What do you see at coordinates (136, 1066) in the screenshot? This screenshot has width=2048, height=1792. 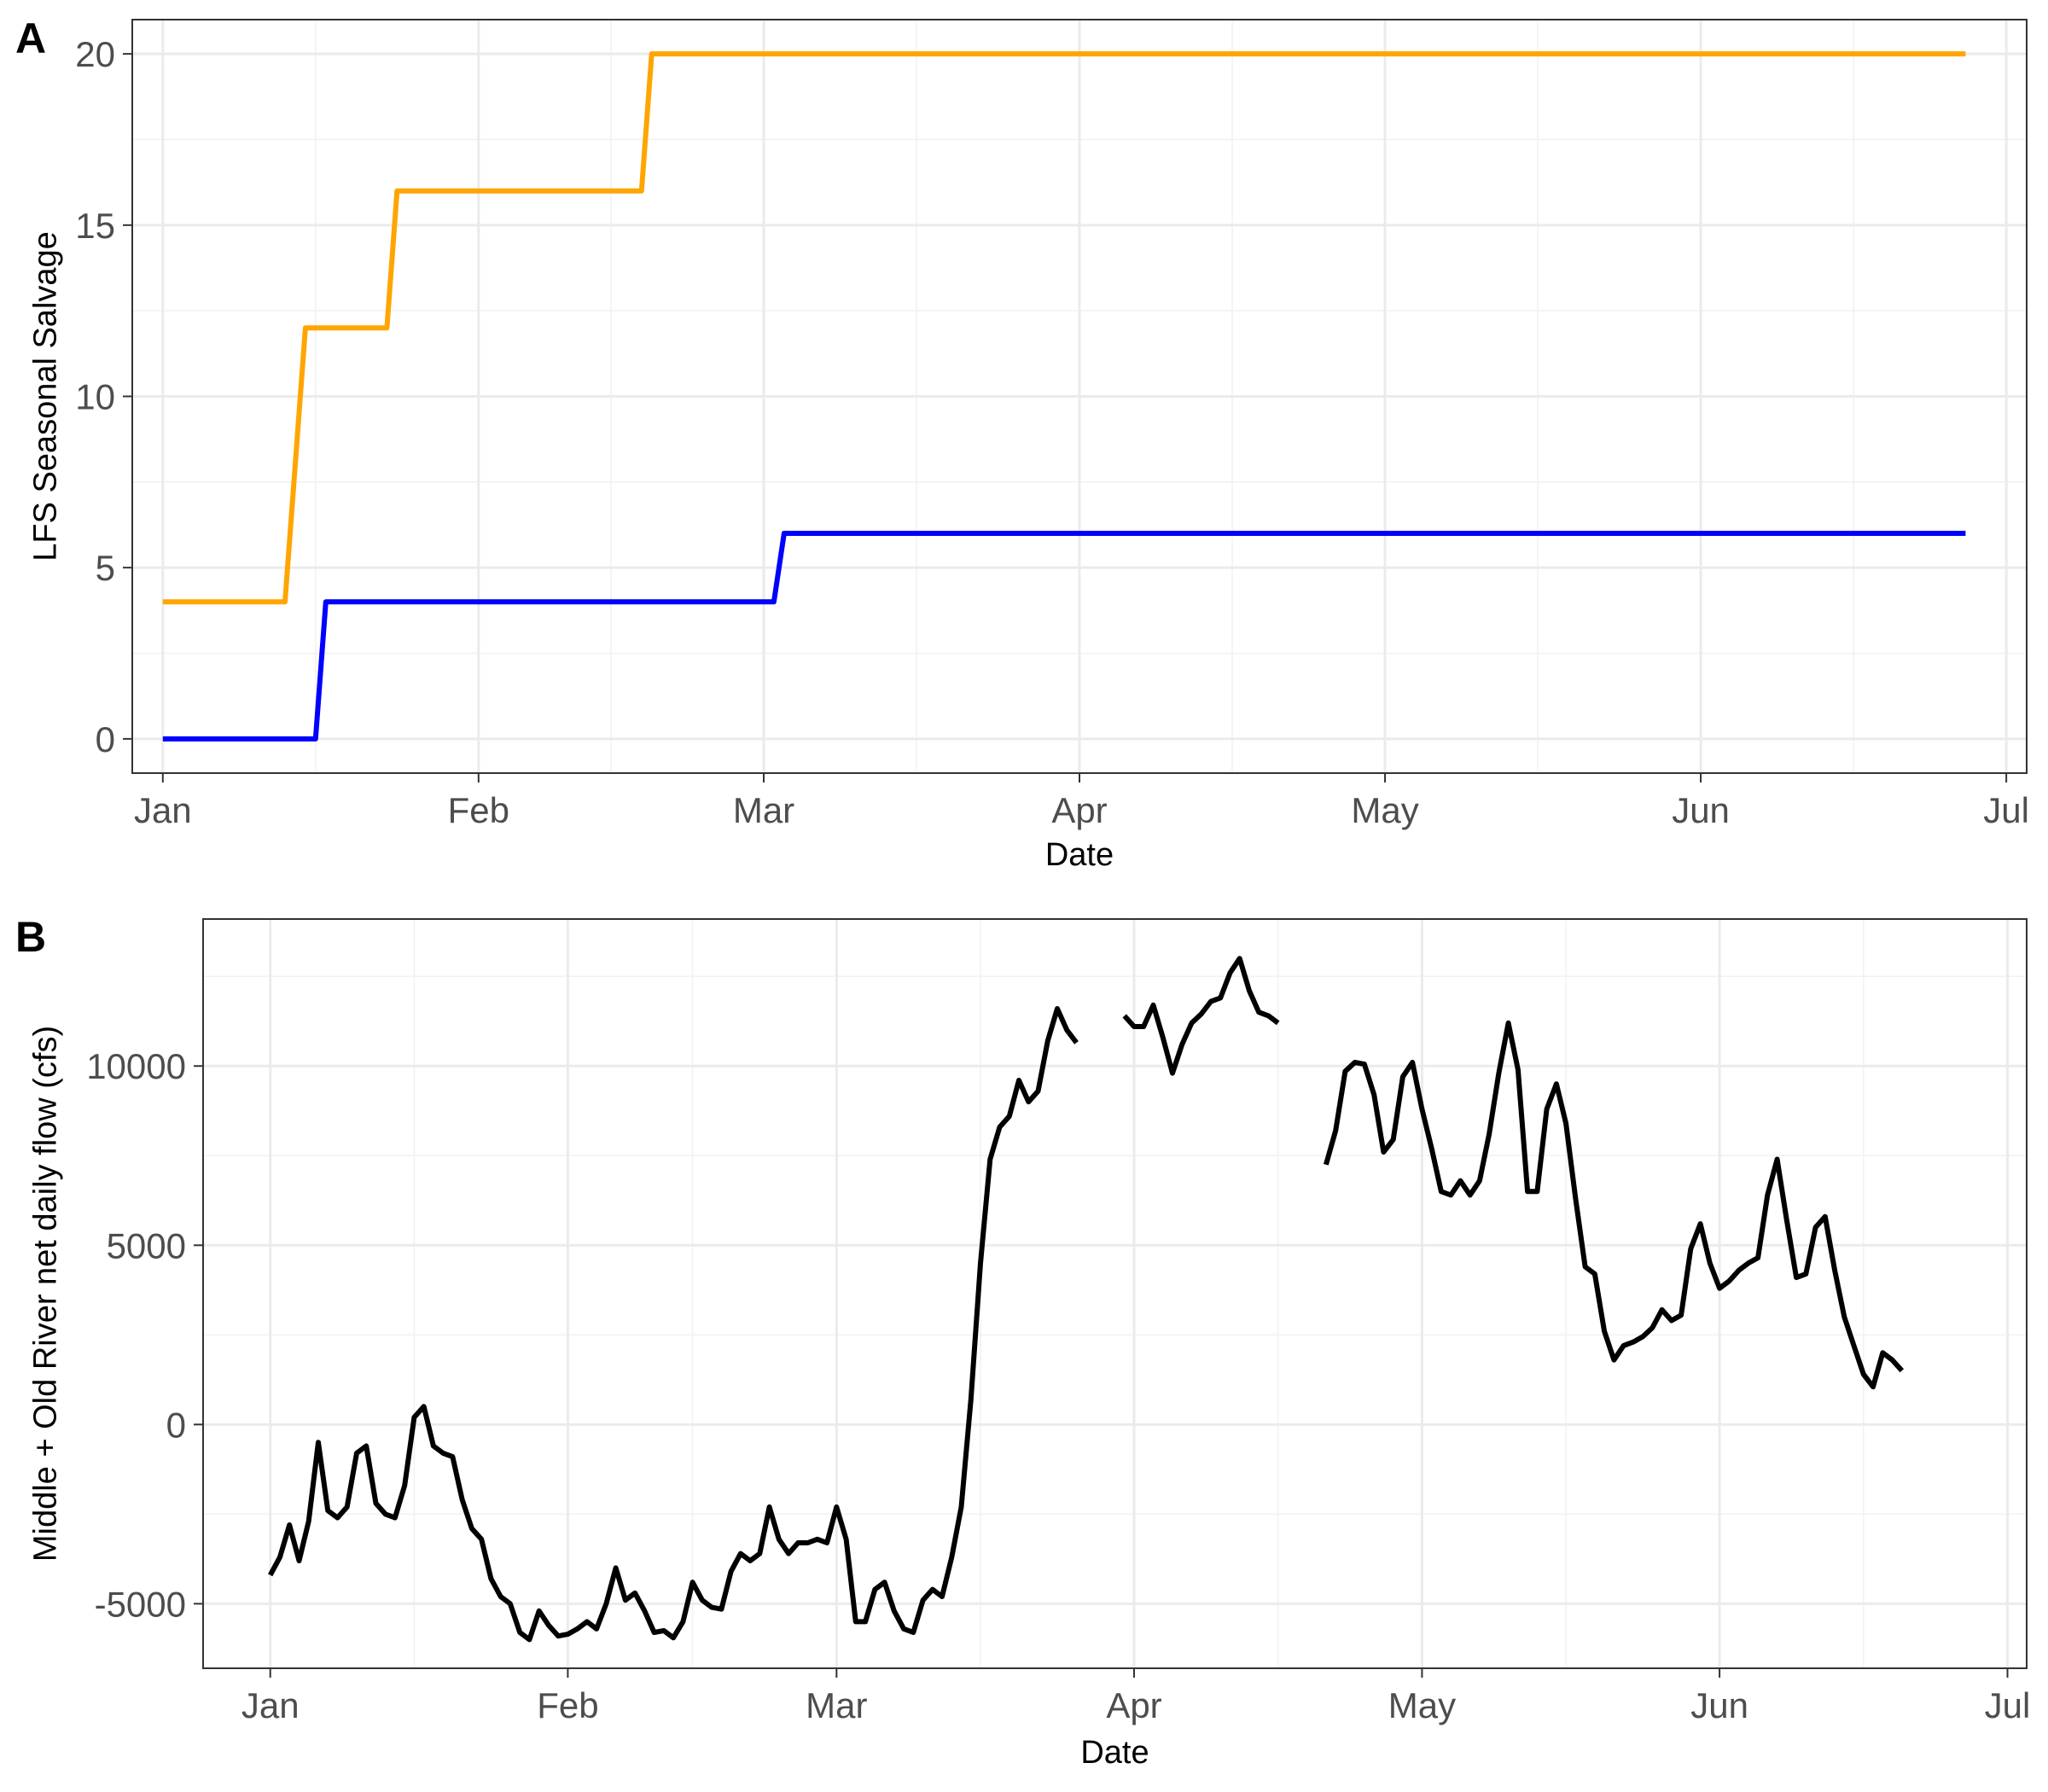 I see `y-tick-label: 10000` at bounding box center [136, 1066].